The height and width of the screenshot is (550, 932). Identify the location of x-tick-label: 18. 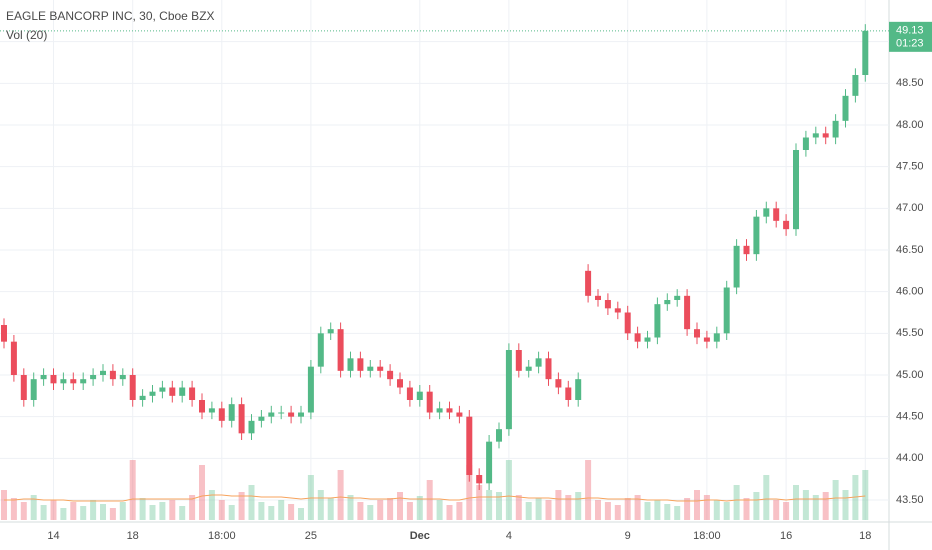
(865, 536).